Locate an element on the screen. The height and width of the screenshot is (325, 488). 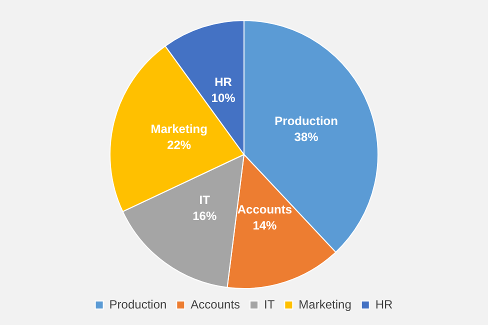
legend-label: Marketing is located at coordinates (325, 304).